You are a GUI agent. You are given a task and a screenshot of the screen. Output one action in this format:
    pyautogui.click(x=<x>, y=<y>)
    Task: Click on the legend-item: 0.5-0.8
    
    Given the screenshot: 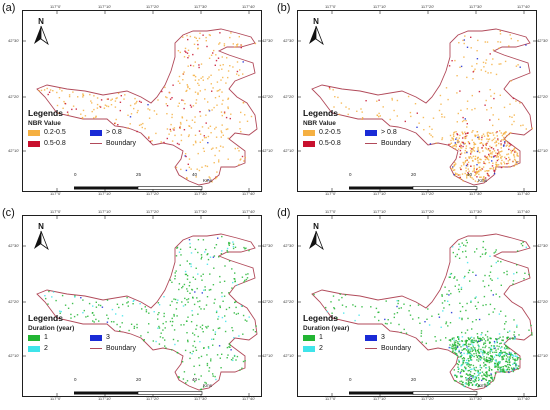 What is the action you would take?
    pyautogui.click(x=322, y=143)
    